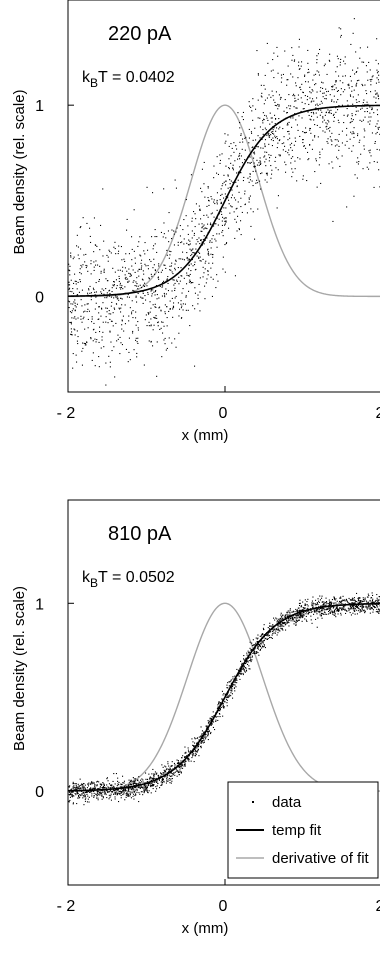 The height and width of the screenshot is (961, 380). Describe the element at coordinates (287, 802) in the screenshot. I see `legend-label: data` at that location.